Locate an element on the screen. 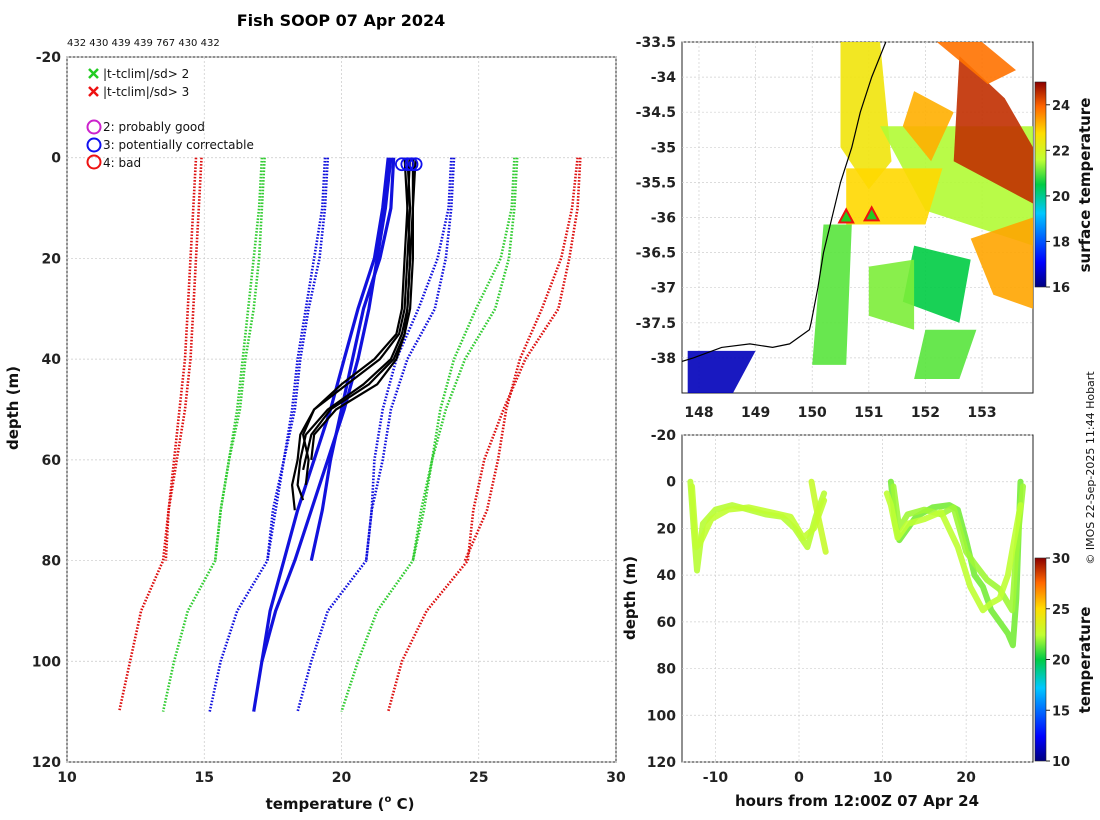  map-x-tick-label: 151 is located at coordinates (868, 413).